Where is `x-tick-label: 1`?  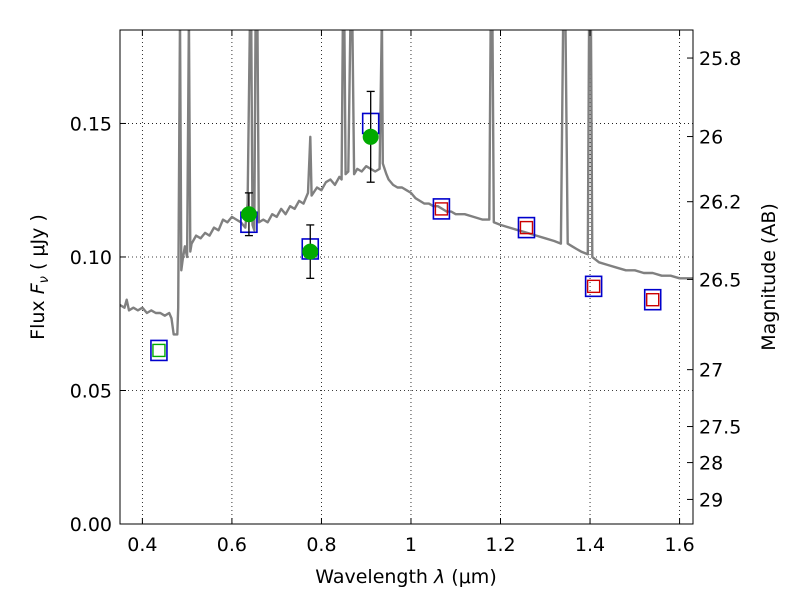 x-tick-label: 1 is located at coordinates (411, 545).